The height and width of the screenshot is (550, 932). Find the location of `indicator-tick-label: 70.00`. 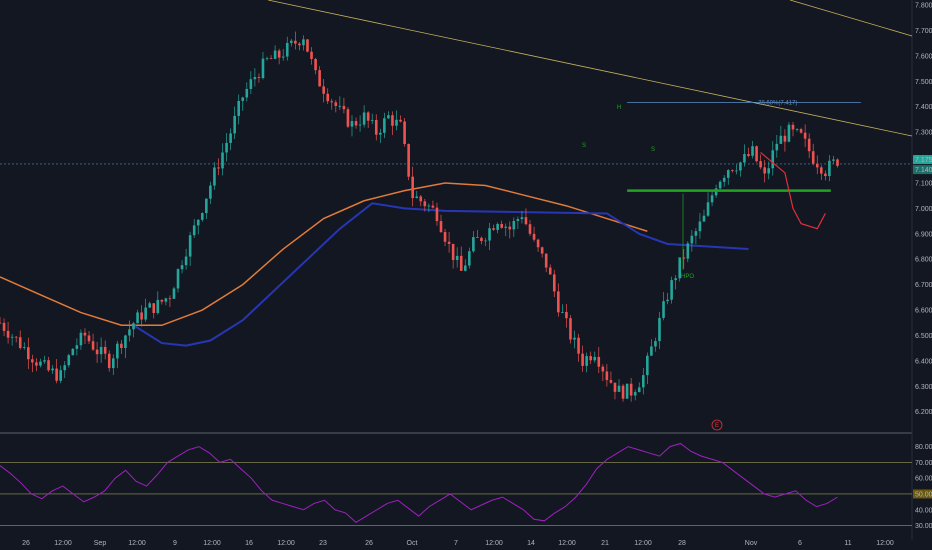

indicator-tick-label: 70.00 is located at coordinates (923, 463).